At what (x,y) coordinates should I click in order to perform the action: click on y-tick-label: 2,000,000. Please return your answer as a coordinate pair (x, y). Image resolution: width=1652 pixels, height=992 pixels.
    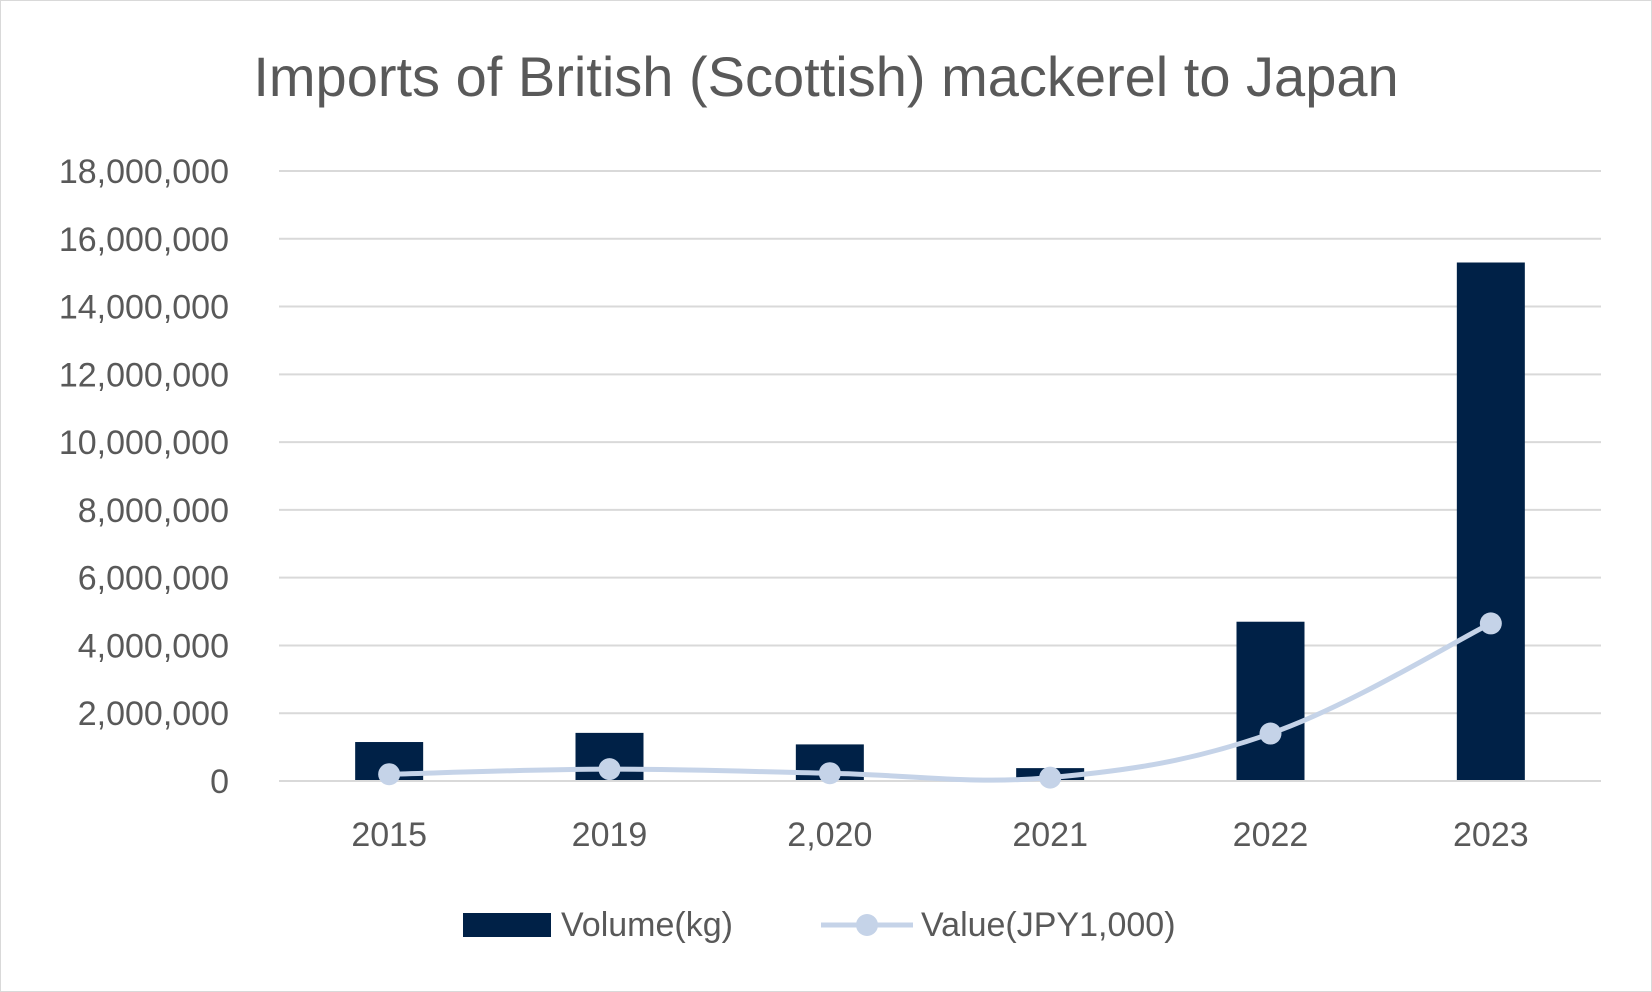
    Looking at the image, I should click on (153, 714).